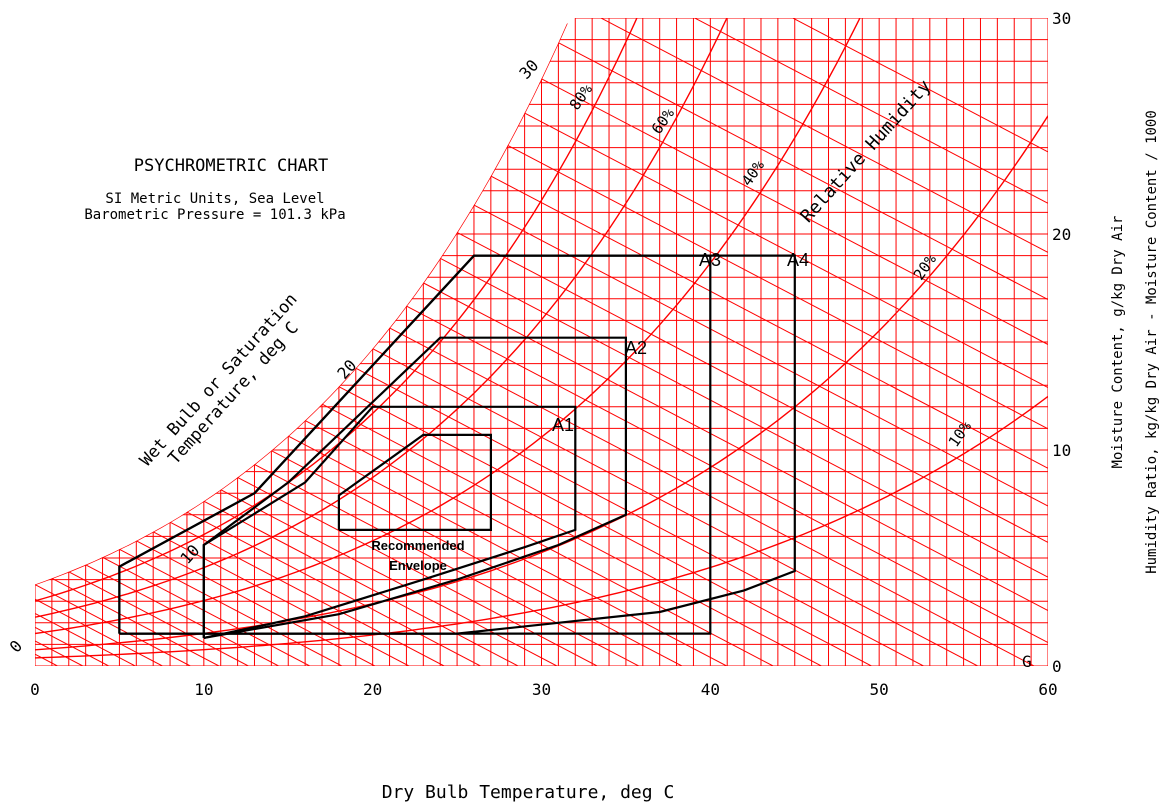  I want to click on envelope-a2, so click(415, 487).